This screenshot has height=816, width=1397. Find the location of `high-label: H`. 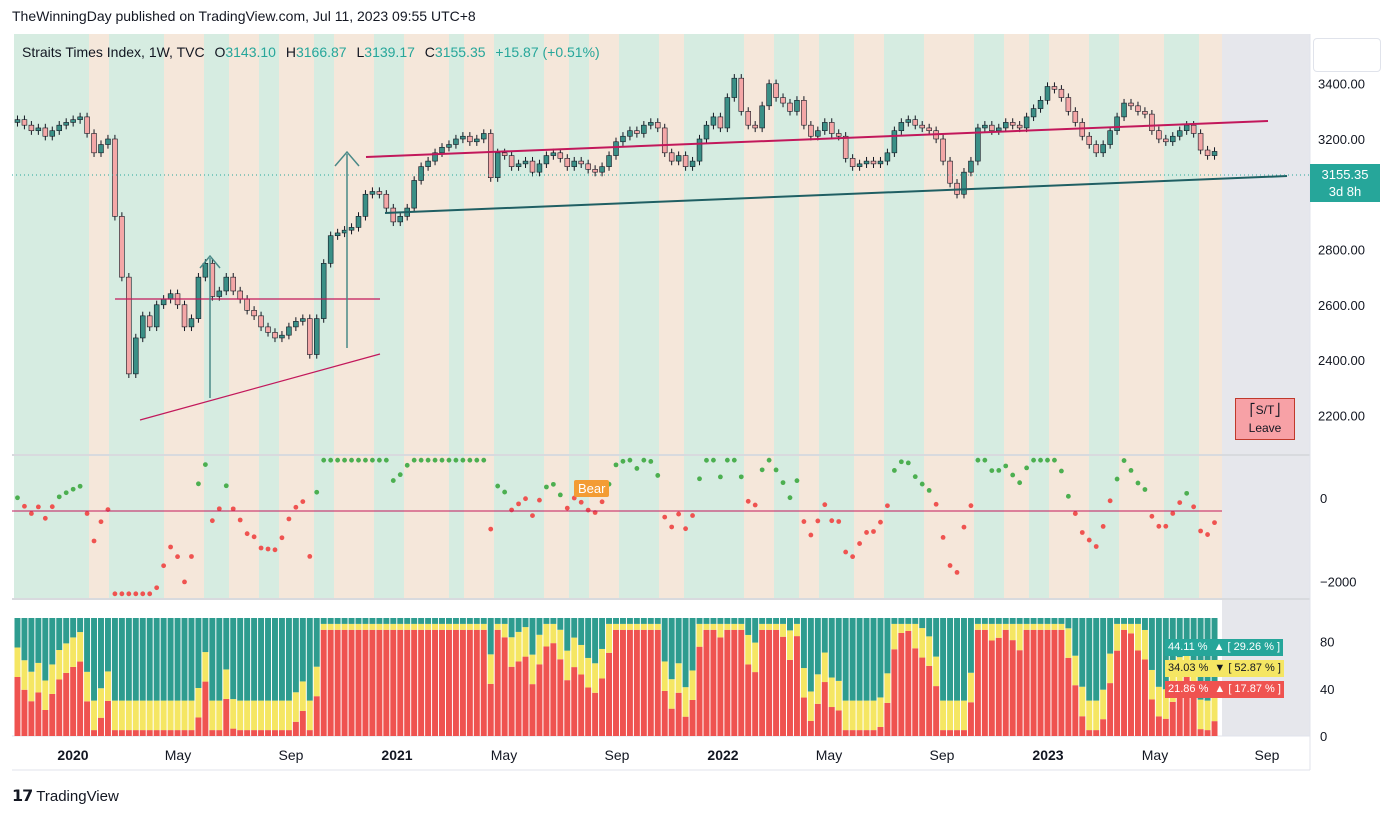

high-label: H is located at coordinates (290, 52).